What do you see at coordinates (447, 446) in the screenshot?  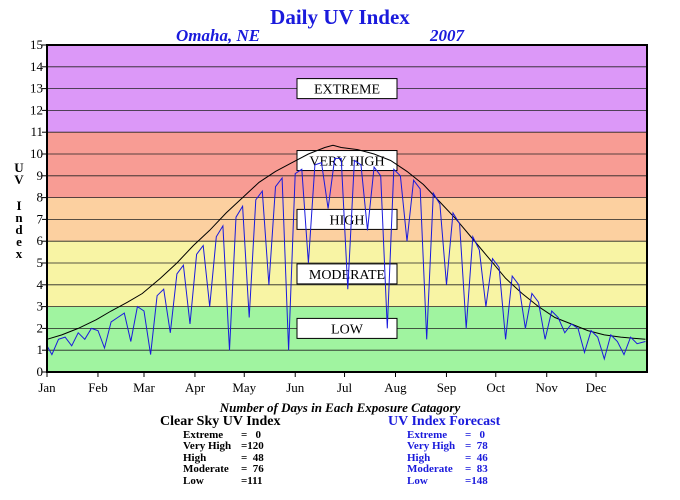 I see `forecast-row-very-high: Very High = 78` at bounding box center [447, 446].